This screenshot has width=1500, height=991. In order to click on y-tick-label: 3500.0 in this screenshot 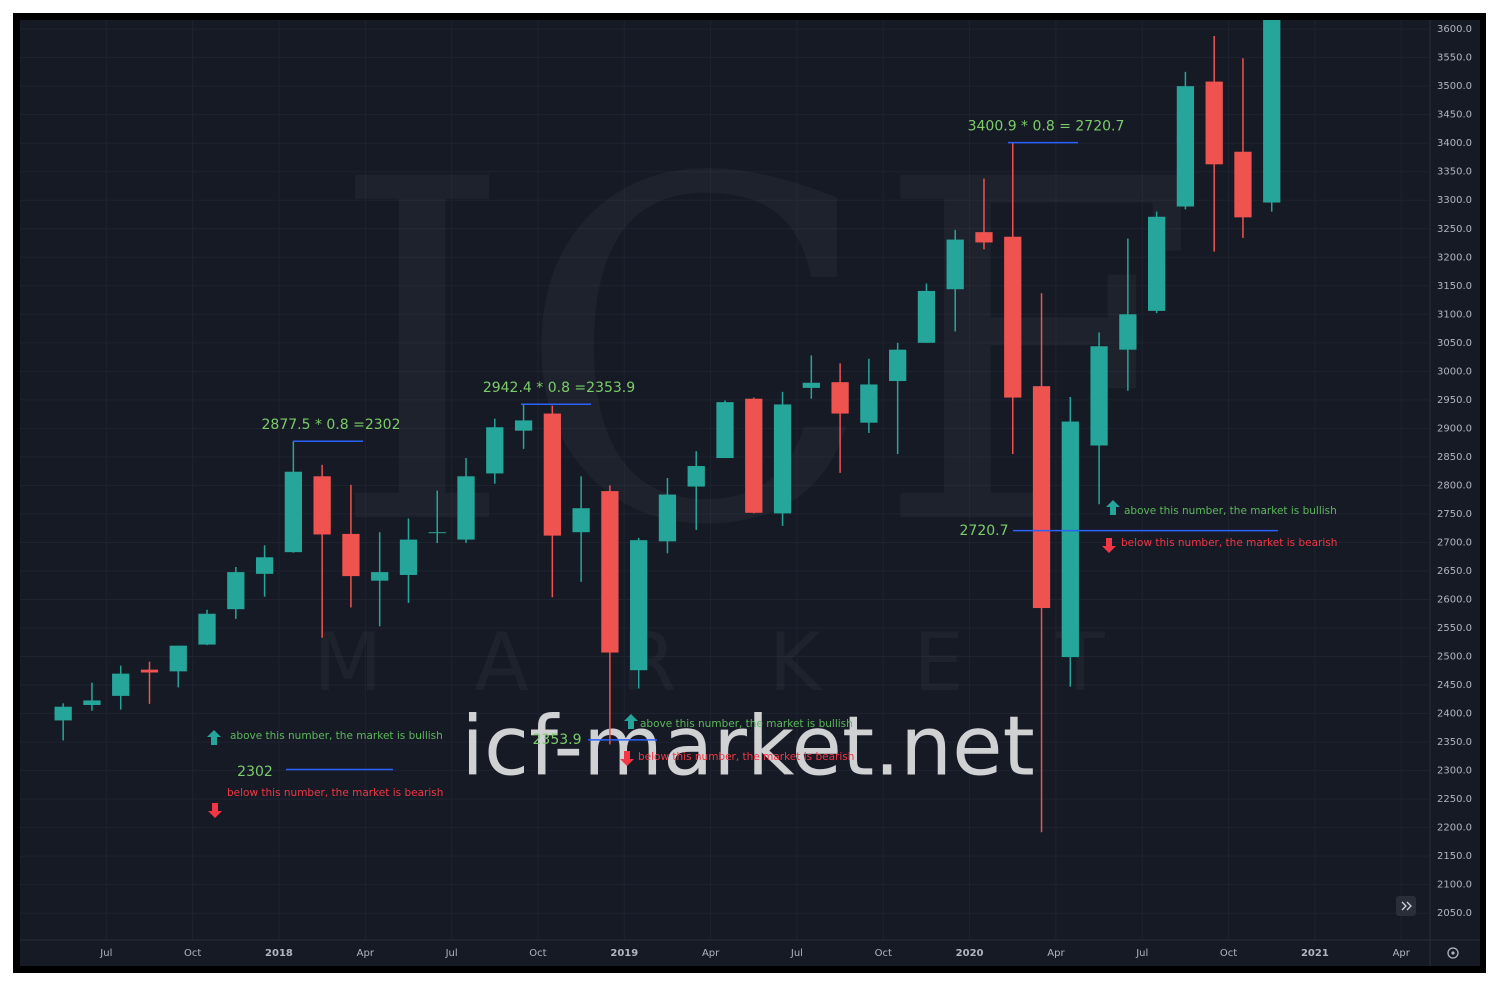, I will do `click(1454, 86)`.